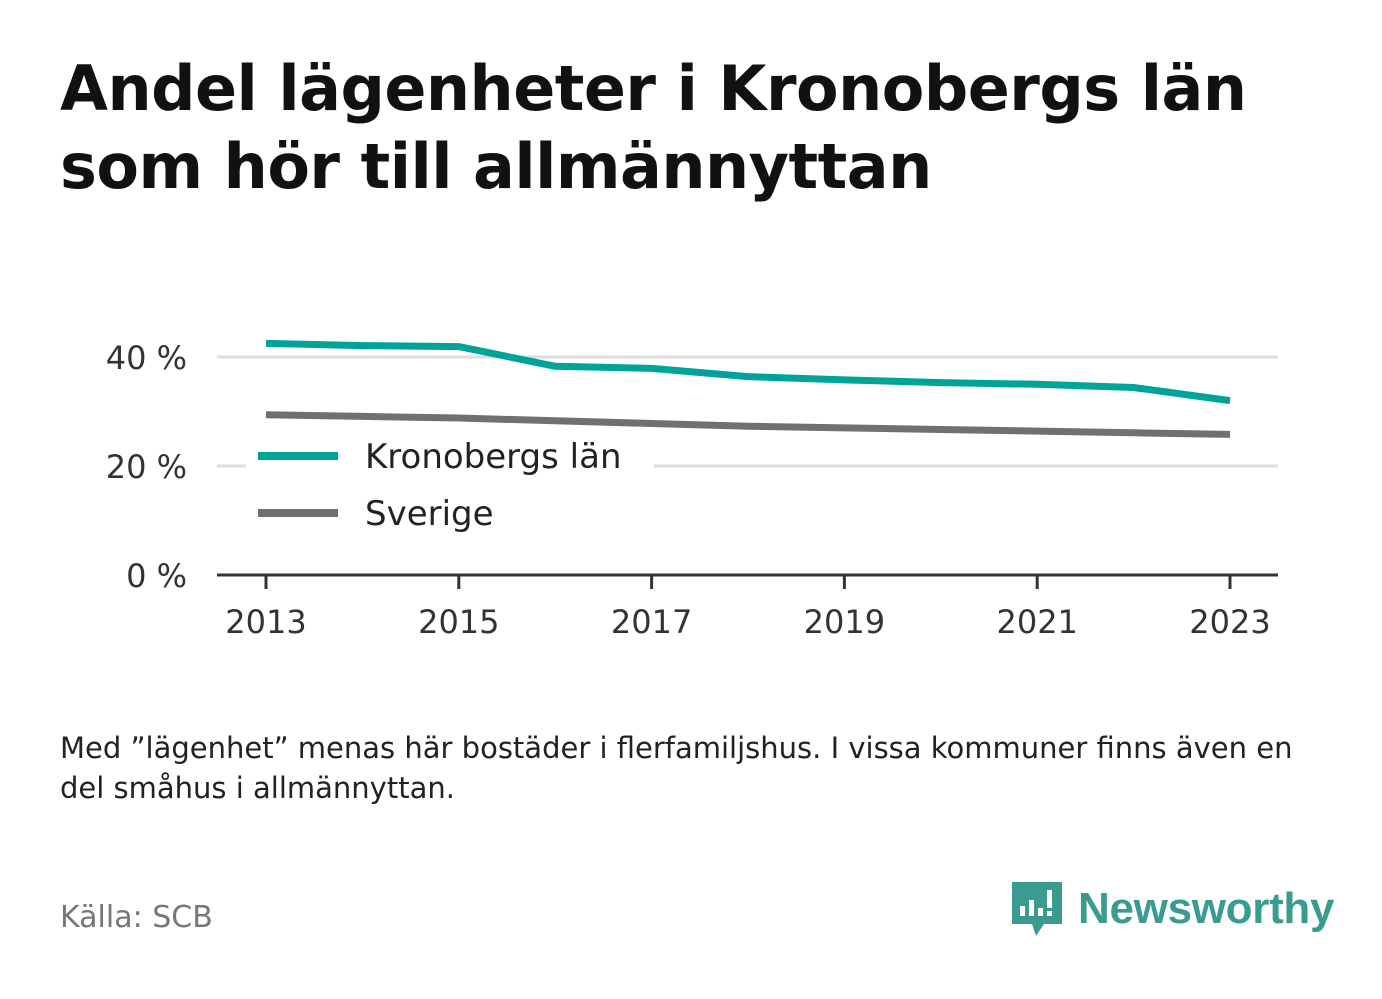 The height and width of the screenshot is (999, 1382). What do you see at coordinates (1037, 909) in the screenshot?
I see `newsworthy-icon` at bounding box center [1037, 909].